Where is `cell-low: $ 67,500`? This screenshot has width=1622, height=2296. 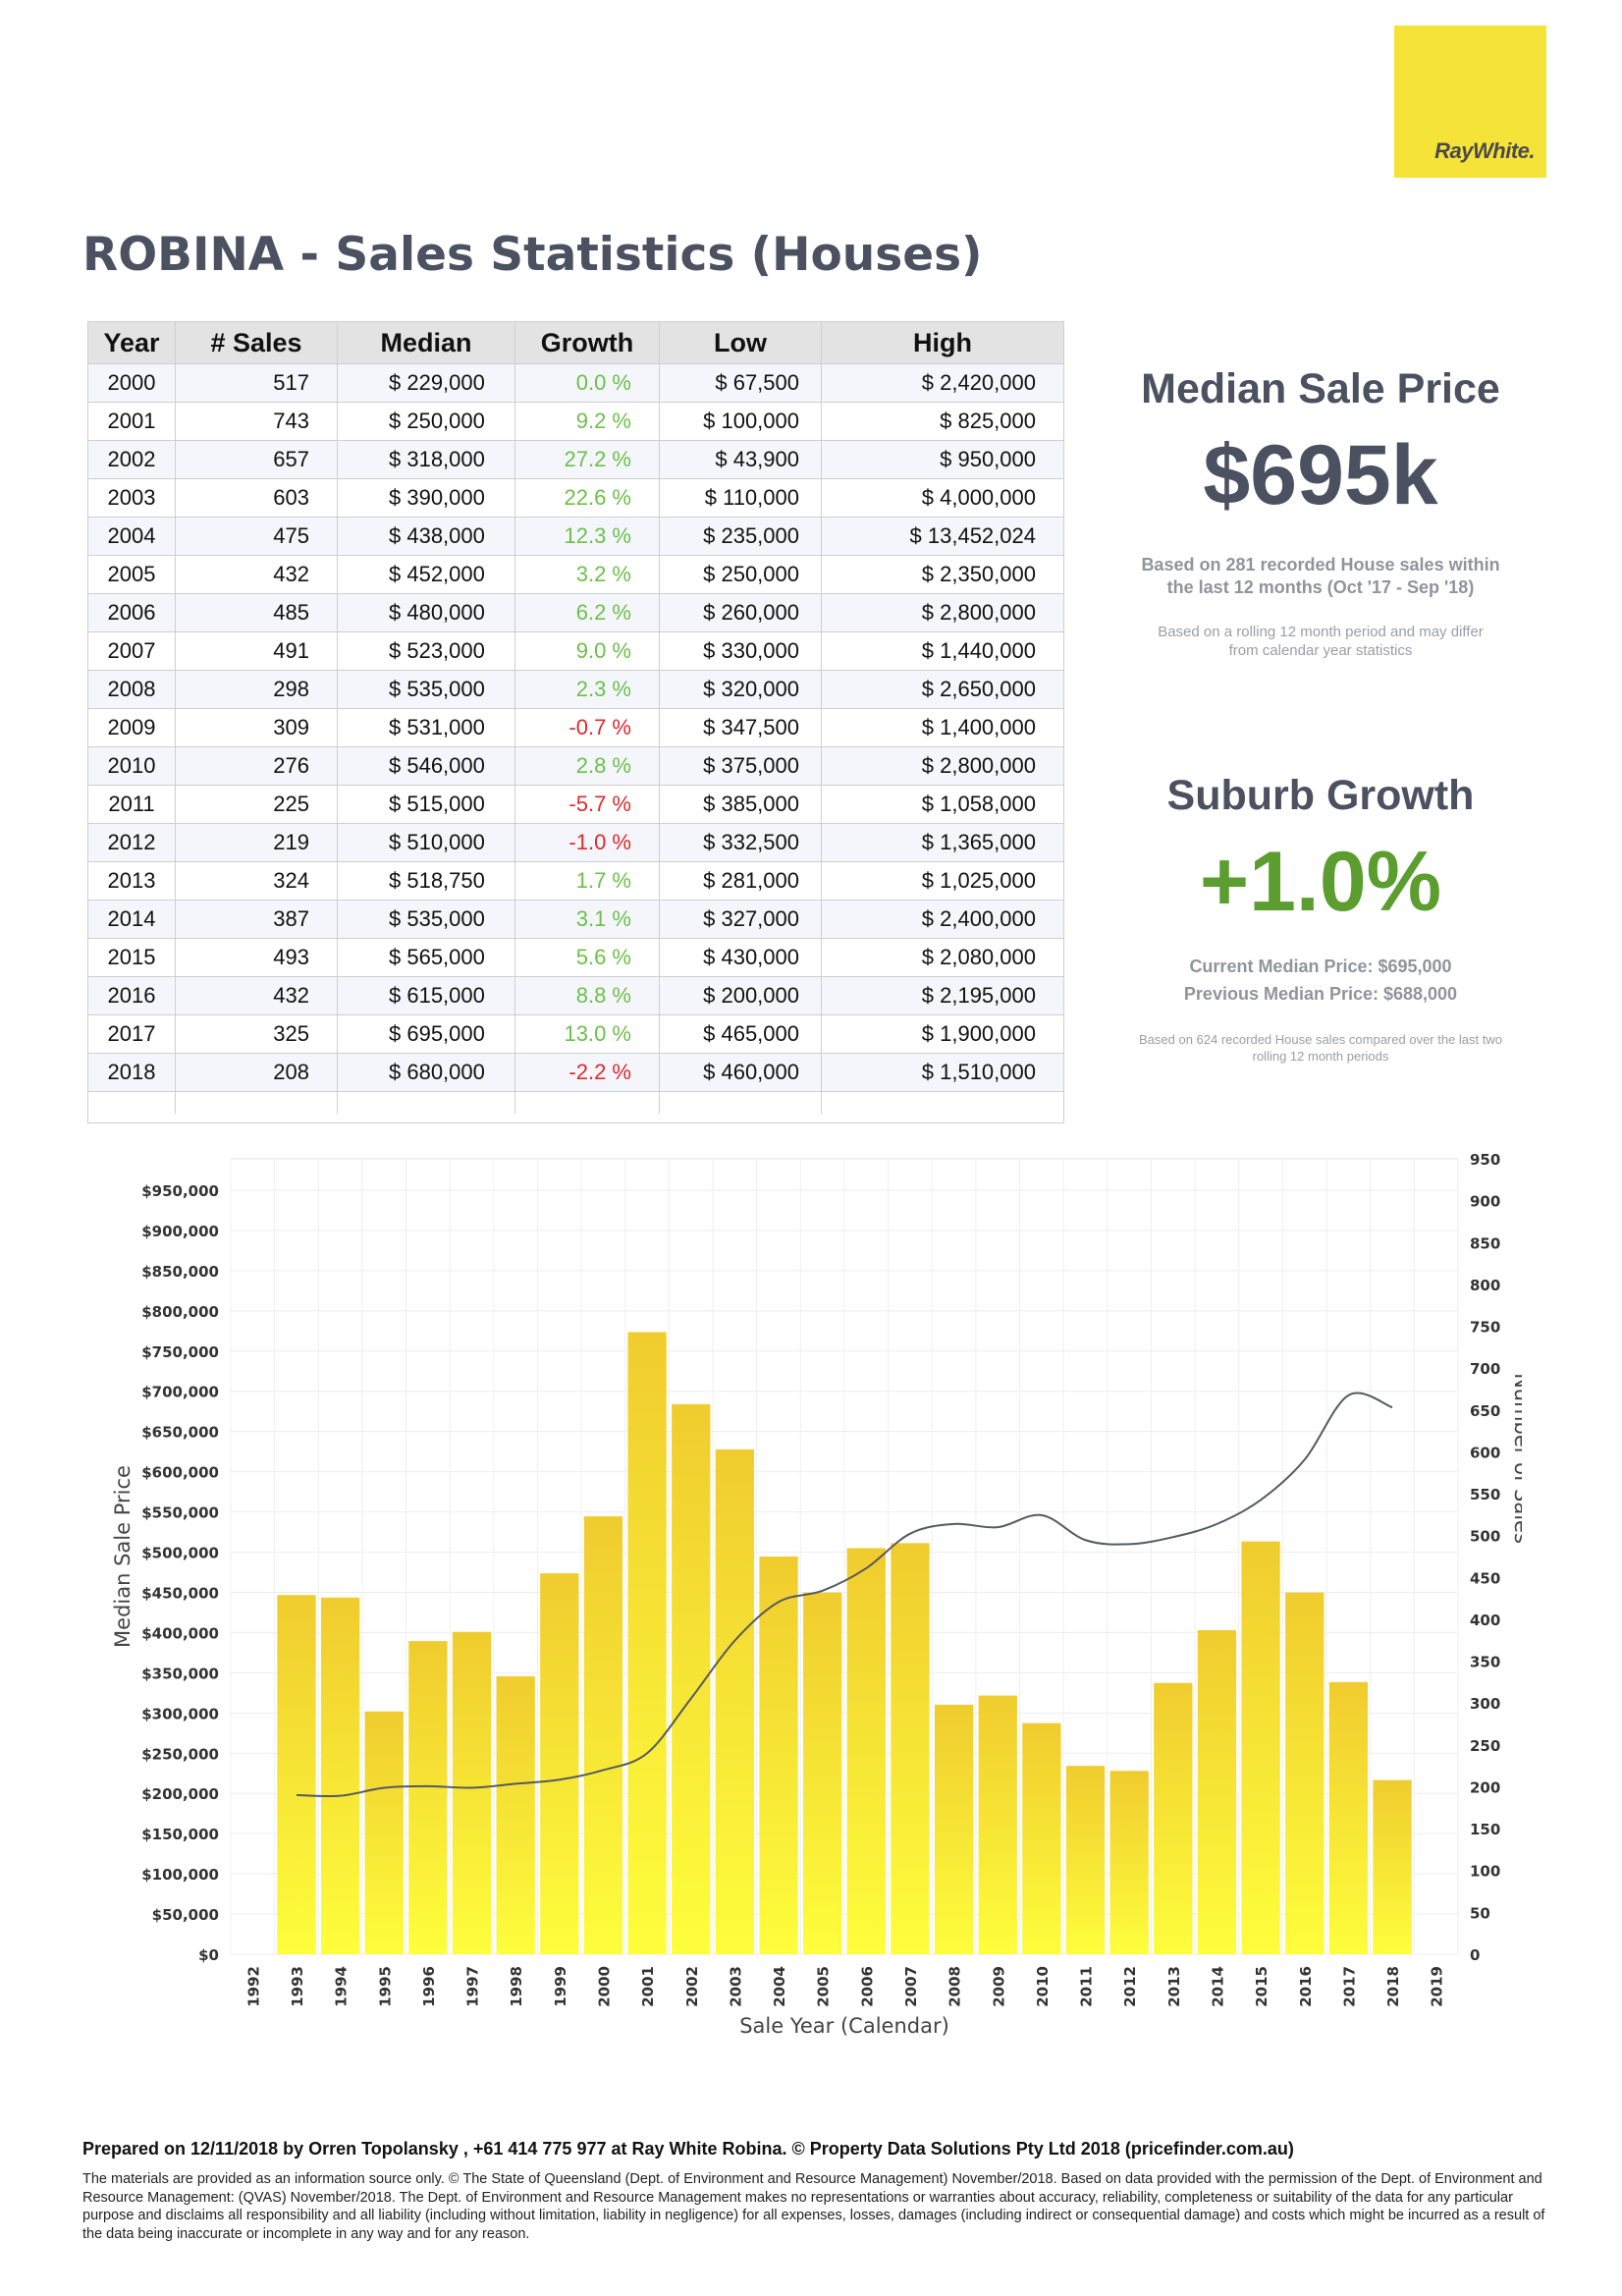
cell-low: $ 67,500 is located at coordinates (740, 383).